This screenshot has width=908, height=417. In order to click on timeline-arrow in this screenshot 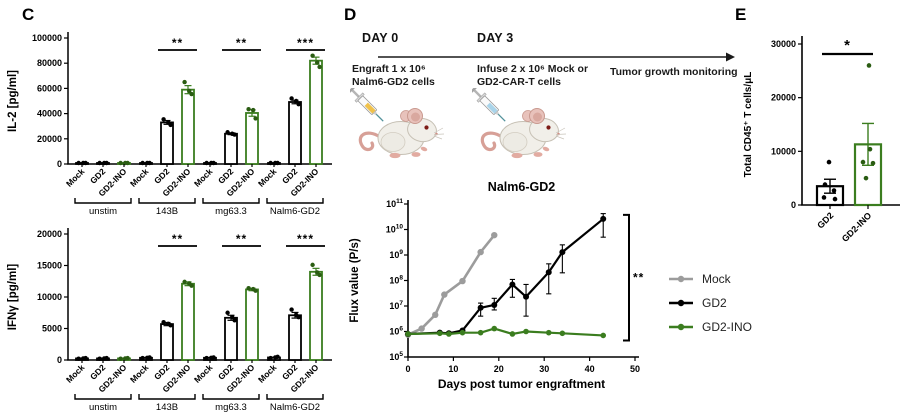, I will do `click(556, 57)`.